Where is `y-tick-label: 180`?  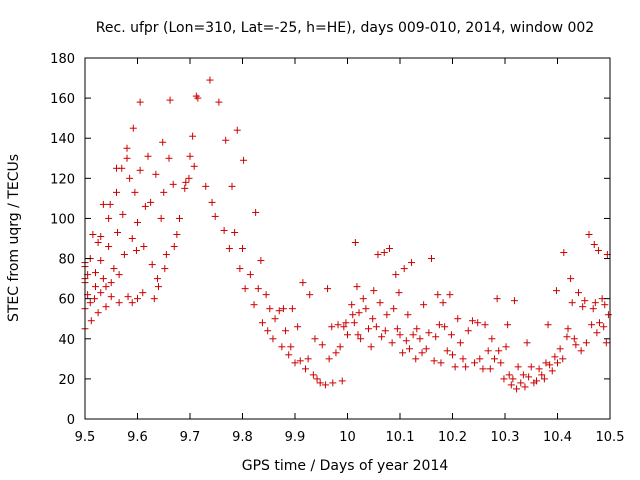 y-tick-label: 180 is located at coordinates (62, 59).